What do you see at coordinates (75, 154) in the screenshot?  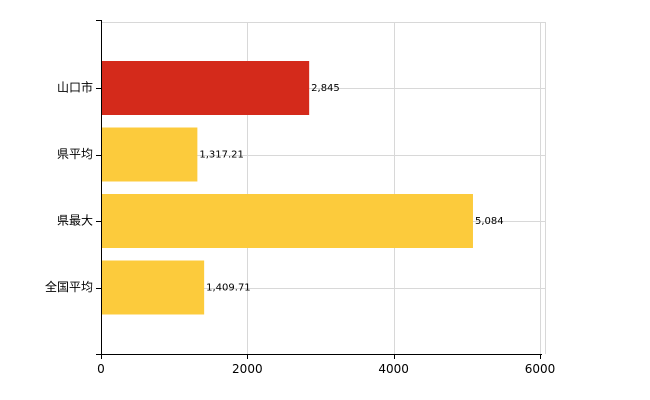 I see `category-label-1: 県平均` at bounding box center [75, 154].